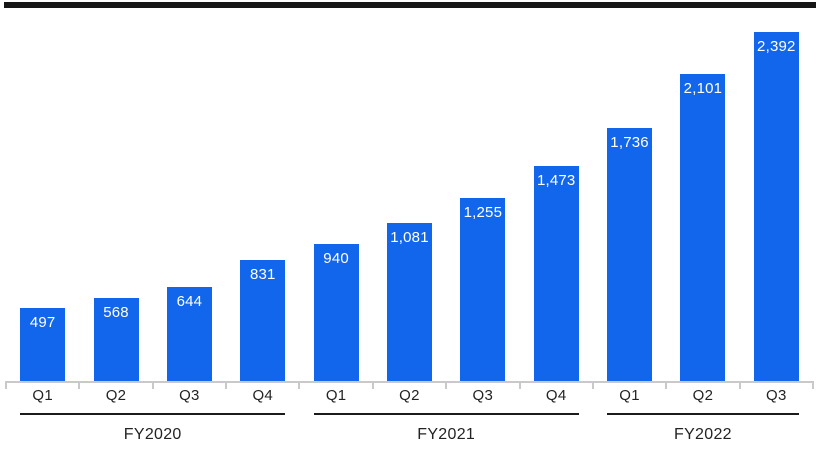 This screenshot has height=449, width=820. What do you see at coordinates (263, 395) in the screenshot?
I see `x-tick-label-fy2020-q4: Q4` at bounding box center [263, 395].